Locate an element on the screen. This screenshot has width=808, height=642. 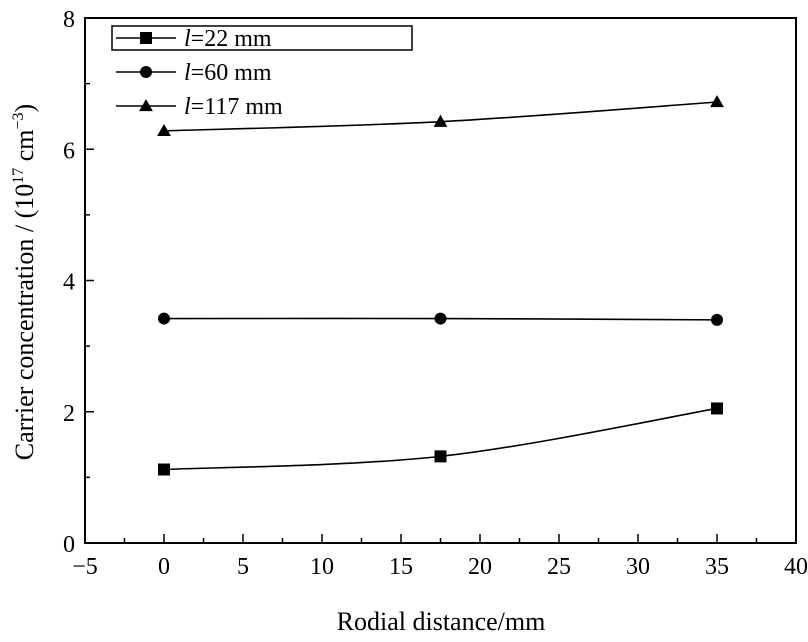
legend-item: l=22 mm is located at coordinates (194, 39).